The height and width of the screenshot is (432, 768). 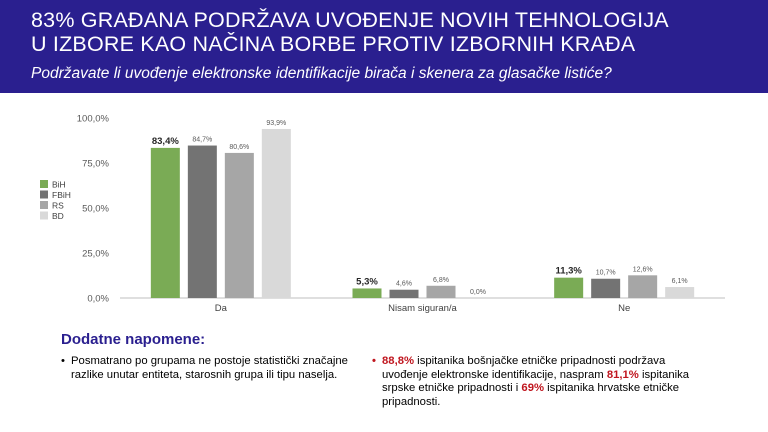 What do you see at coordinates (606, 273) in the screenshot?
I see `data-label: 10,7%` at bounding box center [606, 273].